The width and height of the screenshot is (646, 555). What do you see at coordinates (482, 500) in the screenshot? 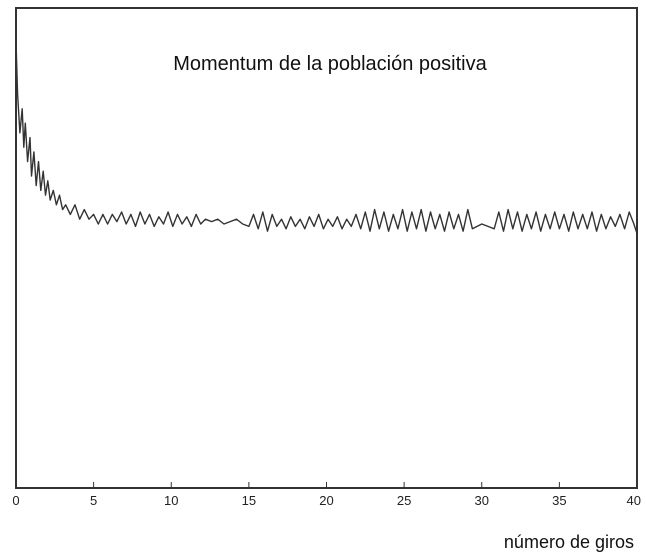
I see `x-tick-label-30: 30` at bounding box center [482, 500].